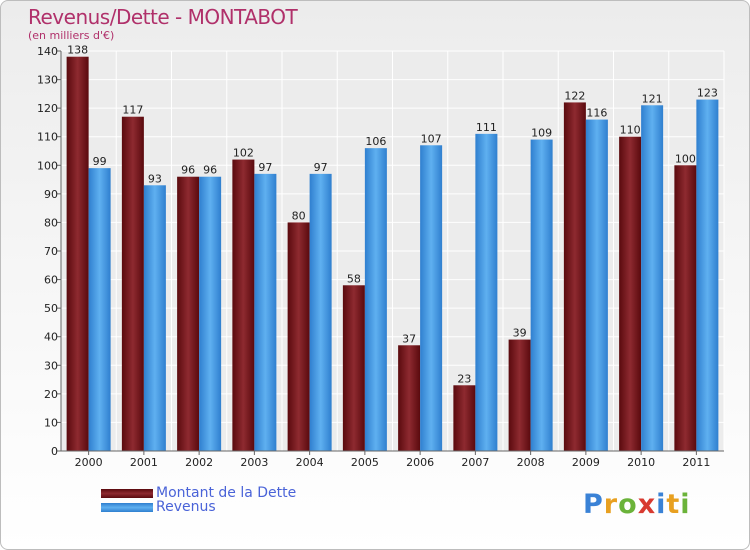 The image size is (750, 550). What do you see at coordinates (254, 462) in the screenshot?
I see `xtick-label: 2003` at bounding box center [254, 462].